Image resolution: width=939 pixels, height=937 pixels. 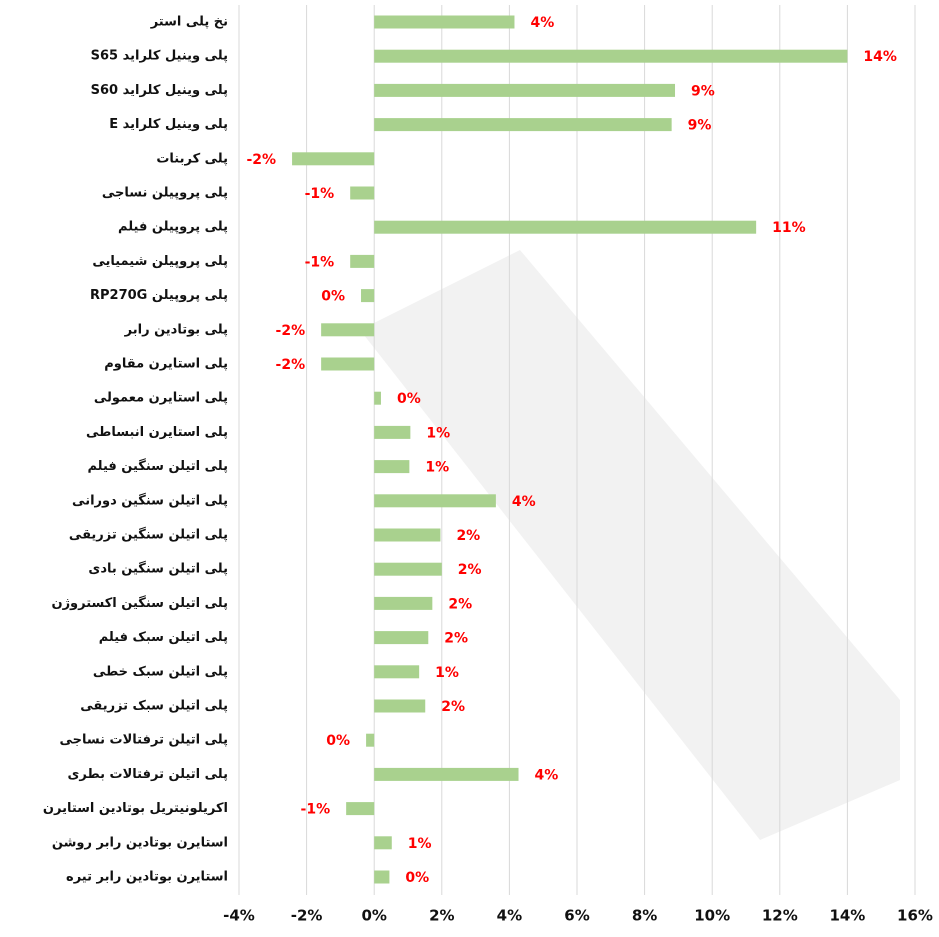 I want to click on category-label: پلی پروپیلن RP270G, so click(x=159, y=295).